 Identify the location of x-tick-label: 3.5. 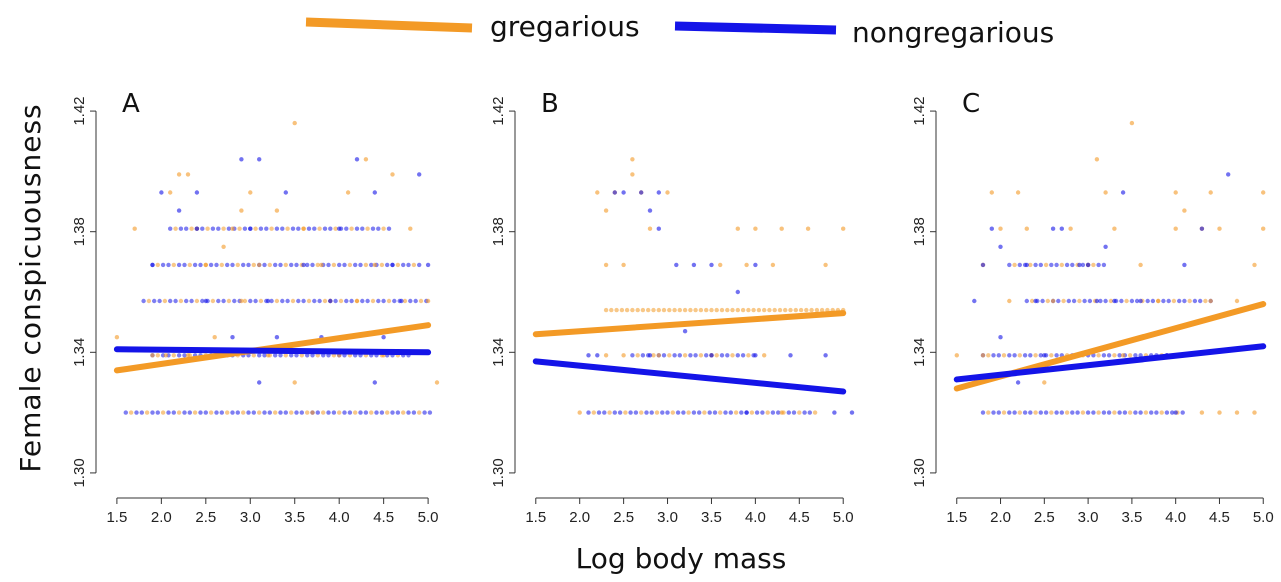
(294, 517).